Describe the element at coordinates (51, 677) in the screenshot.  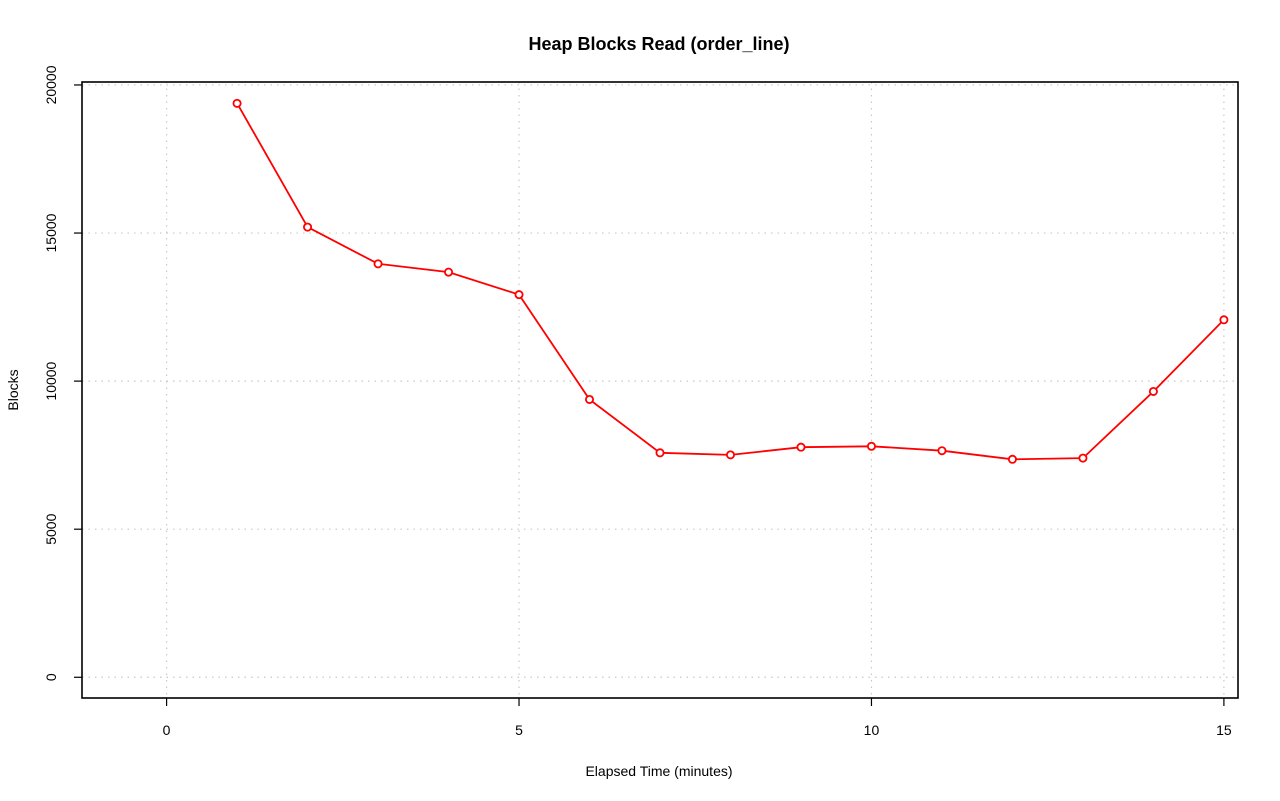
I see `y-tick-label: 0` at that location.